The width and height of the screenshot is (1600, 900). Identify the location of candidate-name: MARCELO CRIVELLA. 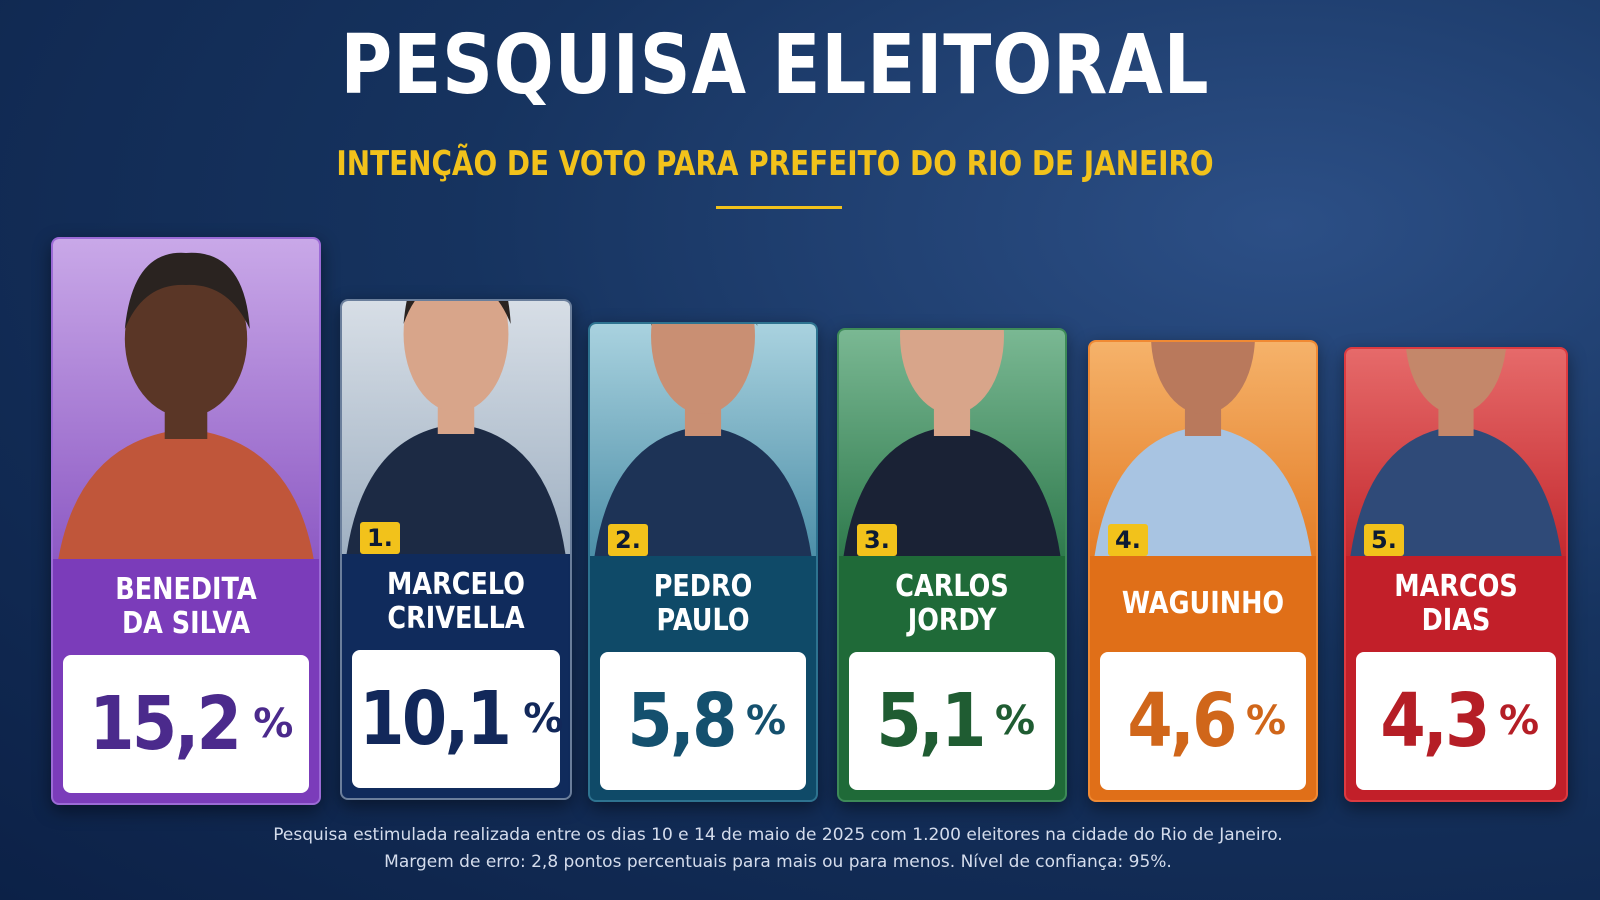
(456, 602).